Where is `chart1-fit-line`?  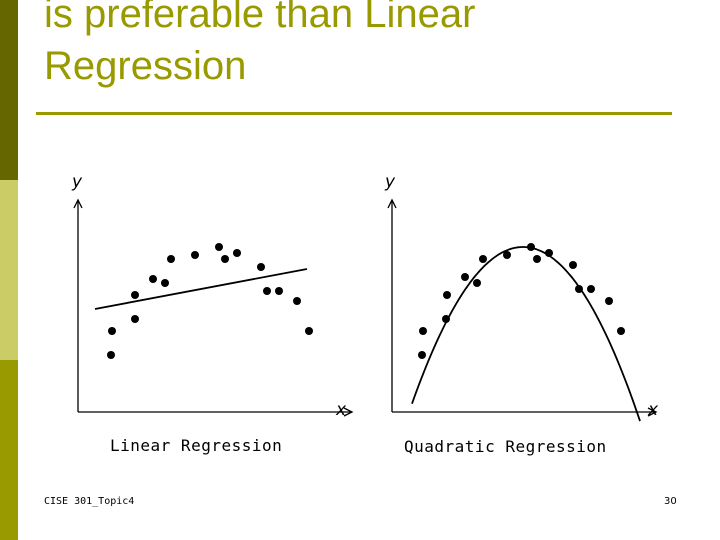
chart1-fit-line is located at coordinates (201, 289).